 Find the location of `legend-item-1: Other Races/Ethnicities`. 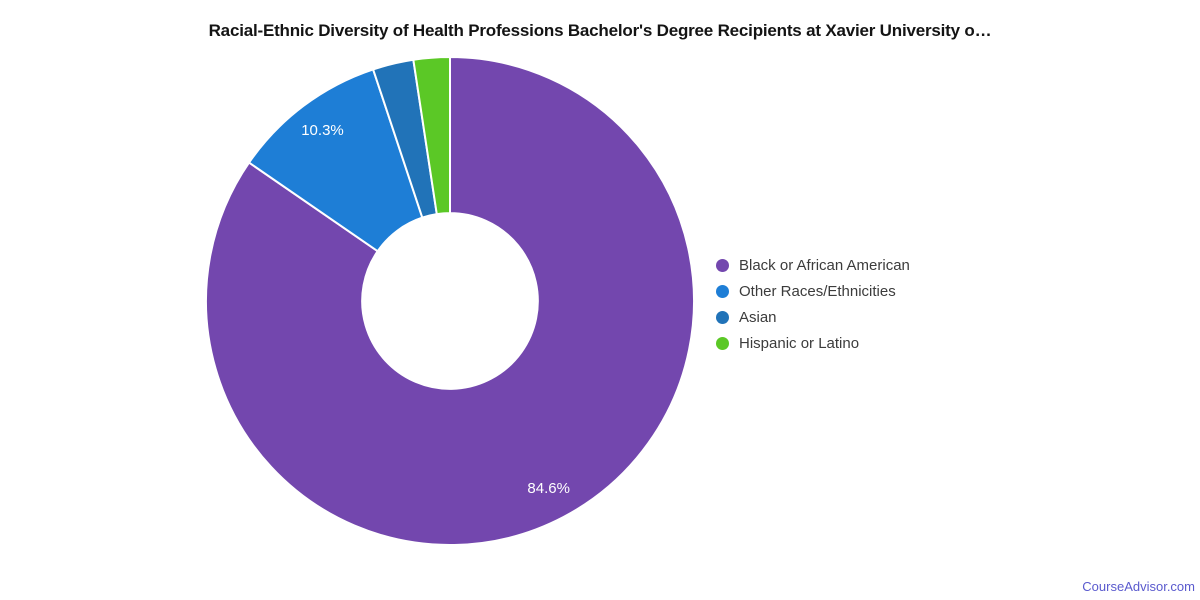

legend-item-1: Other Races/Ethnicities is located at coordinates (813, 291).